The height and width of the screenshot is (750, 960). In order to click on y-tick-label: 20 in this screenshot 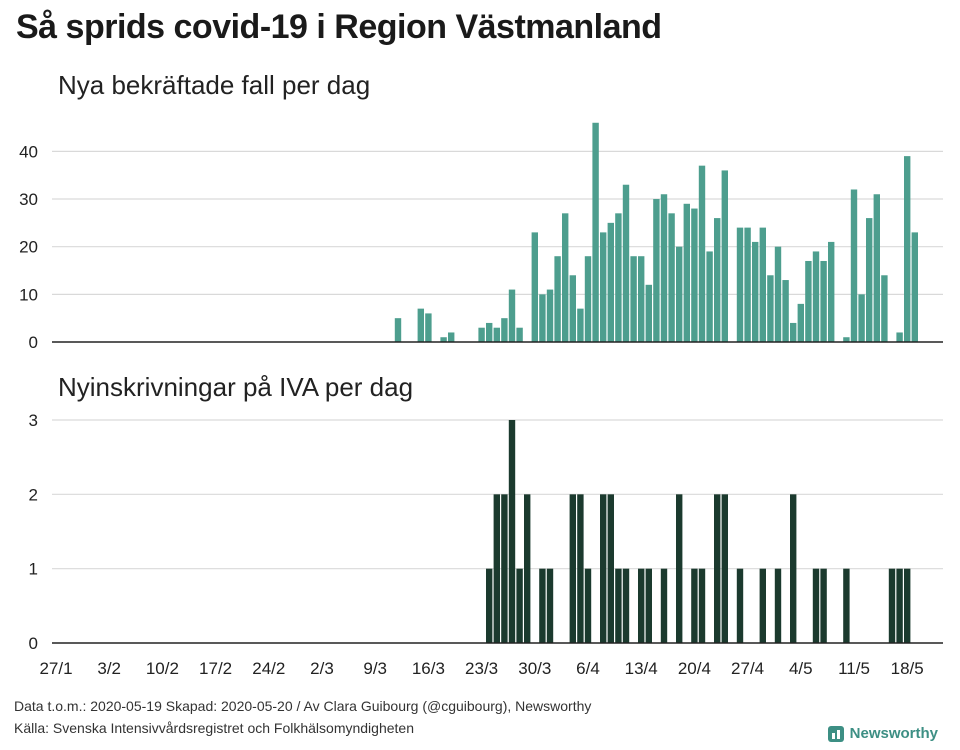, I will do `click(28, 247)`.